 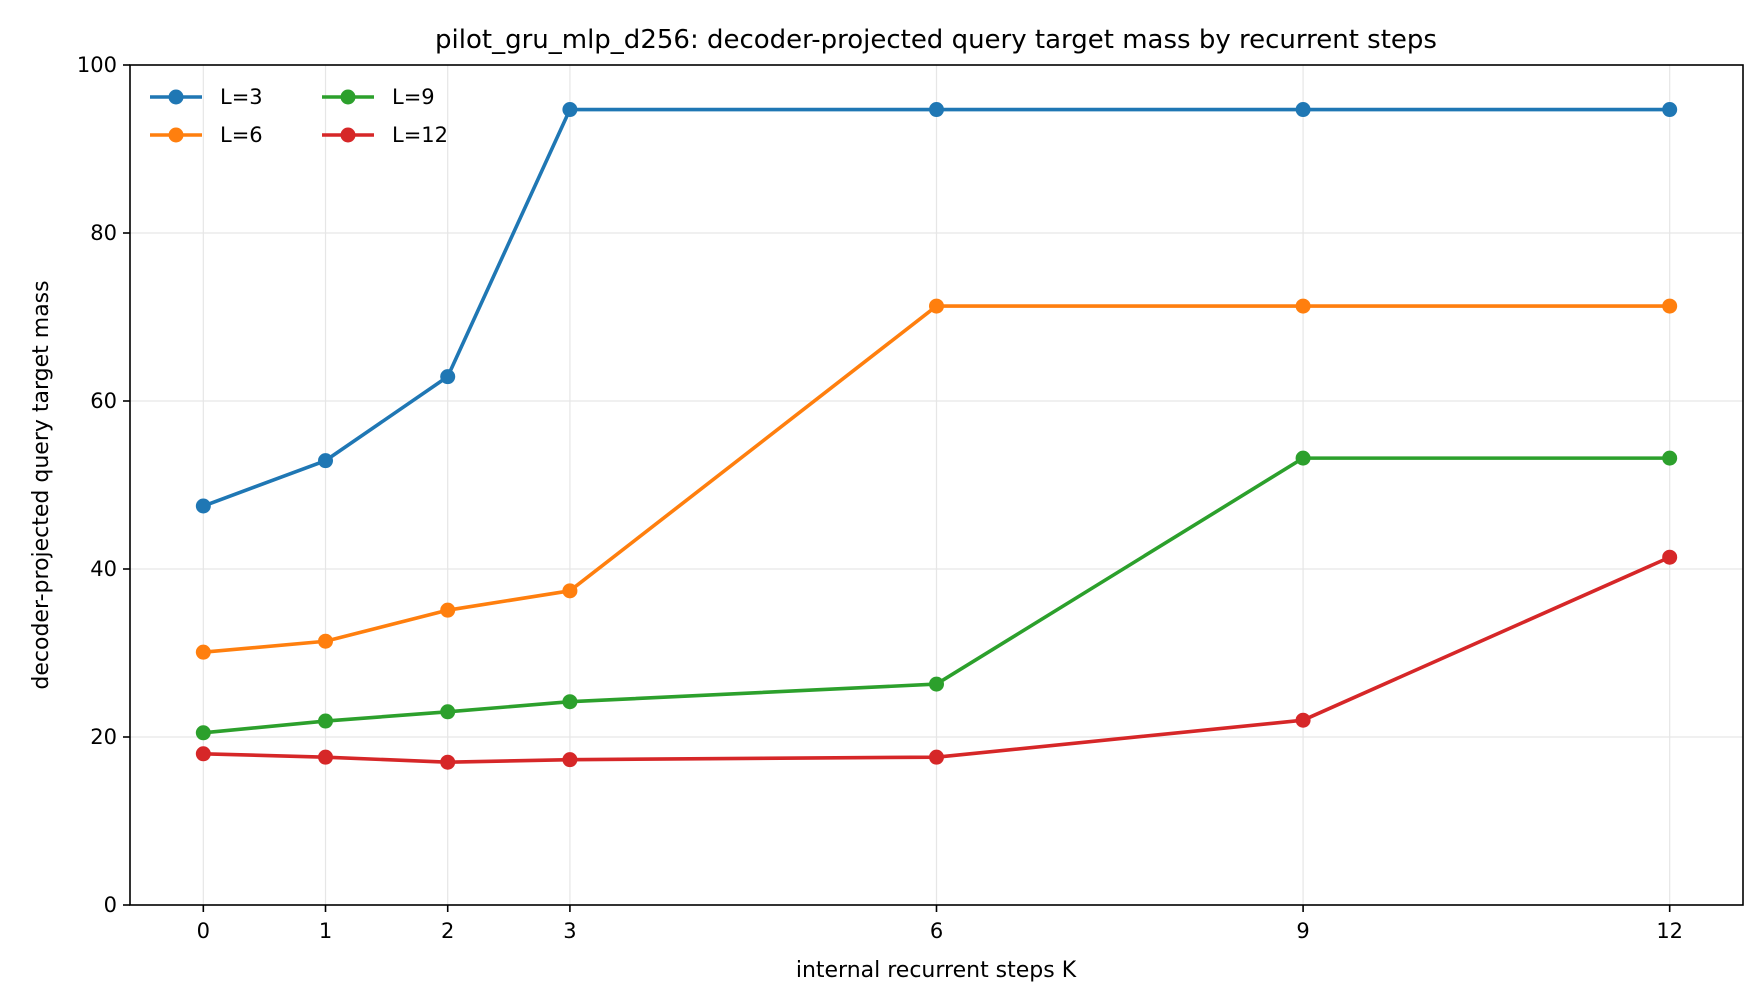 I want to click on legend-item: L=3, so click(x=206, y=97).